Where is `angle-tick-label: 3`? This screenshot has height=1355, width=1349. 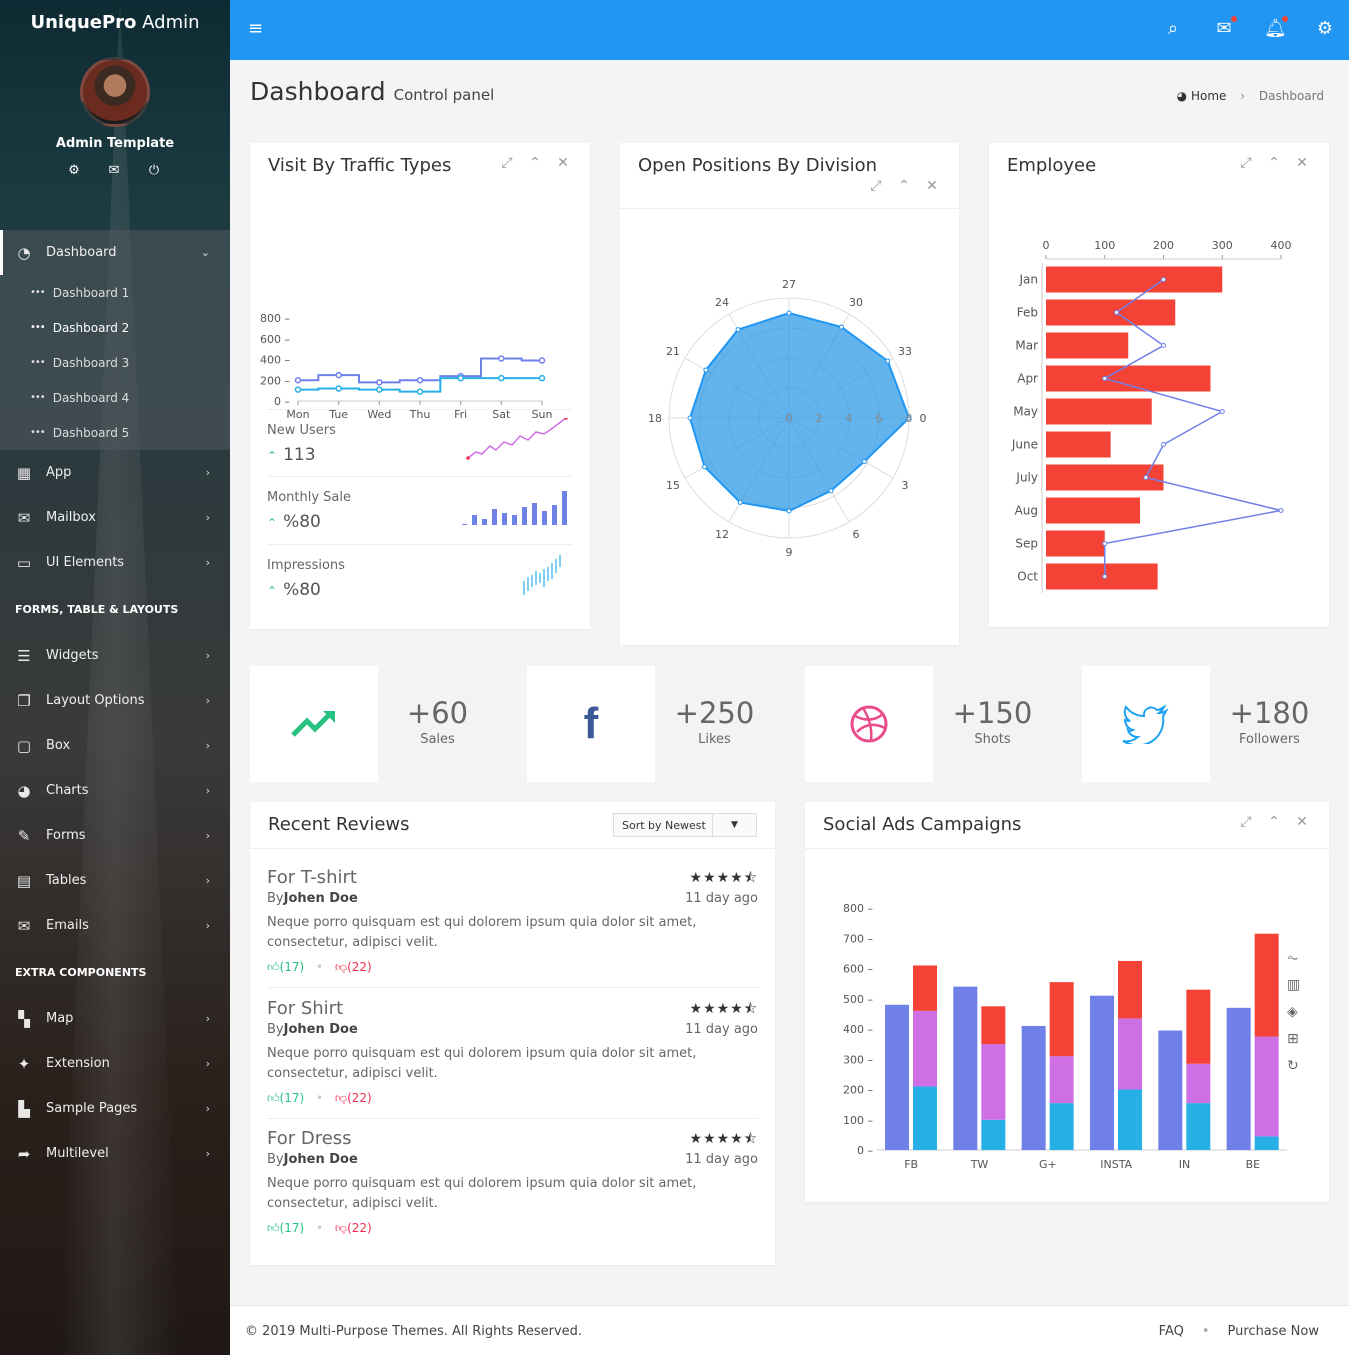
angle-tick-label: 3 is located at coordinates (905, 485).